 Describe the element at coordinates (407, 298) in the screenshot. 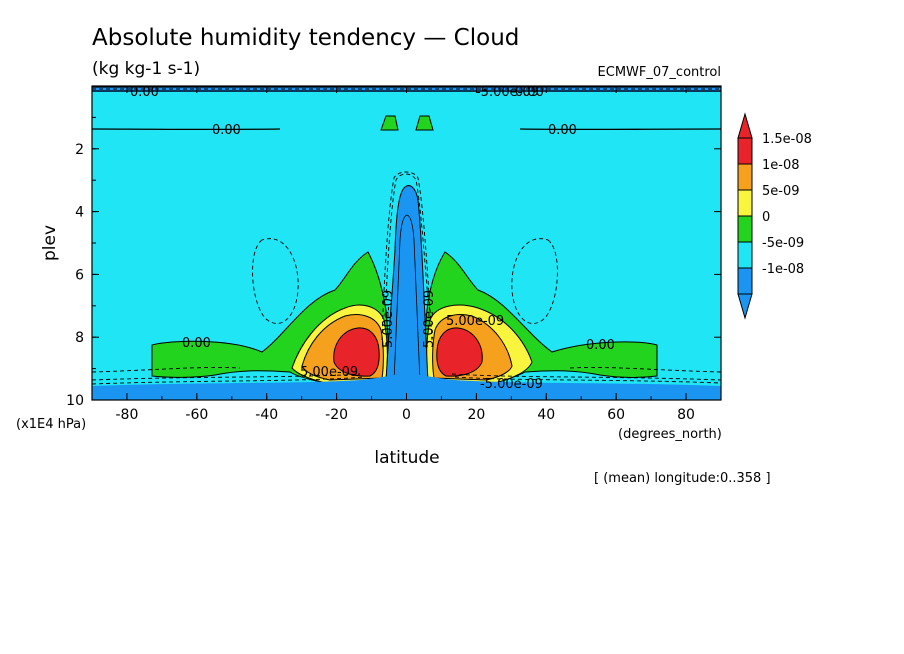

I see `region-negative-plume-core` at that location.